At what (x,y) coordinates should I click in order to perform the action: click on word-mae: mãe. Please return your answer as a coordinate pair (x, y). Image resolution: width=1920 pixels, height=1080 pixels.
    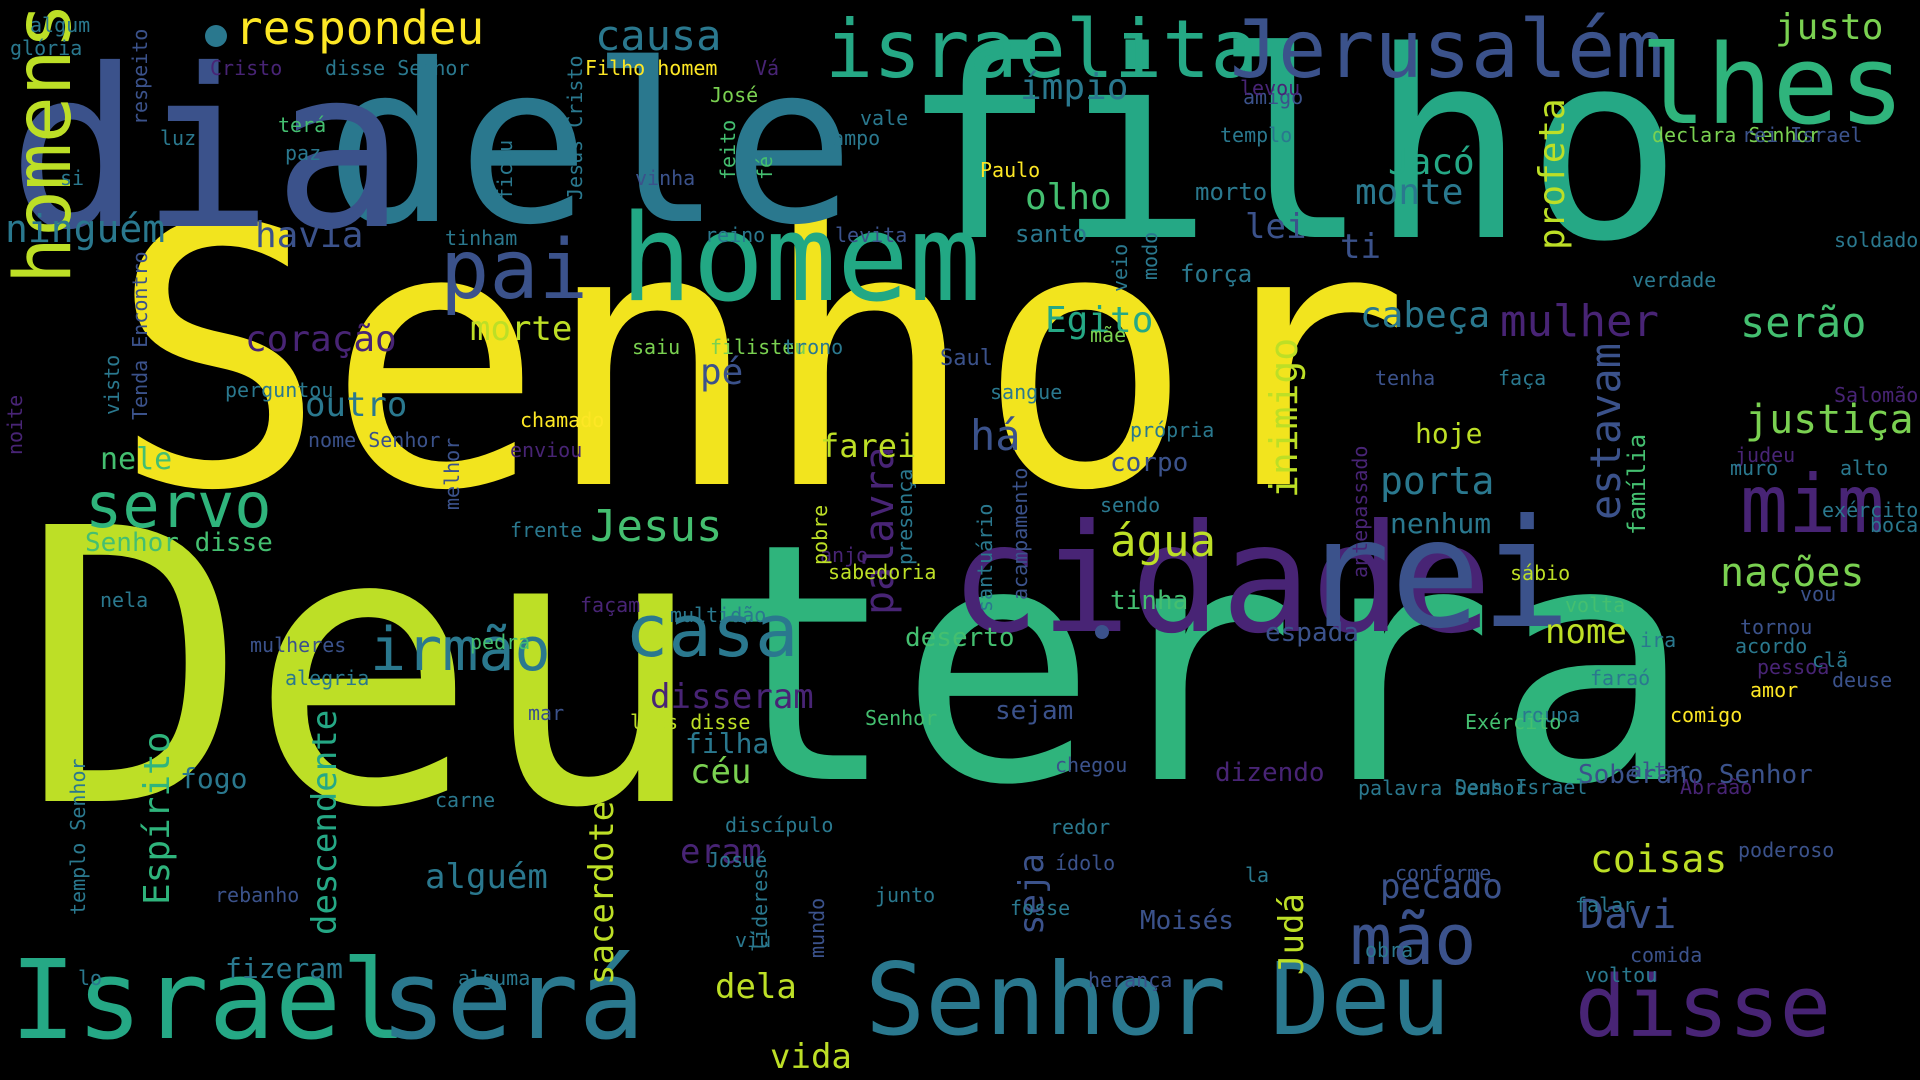
    Looking at the image, I should click on (1108, 335).